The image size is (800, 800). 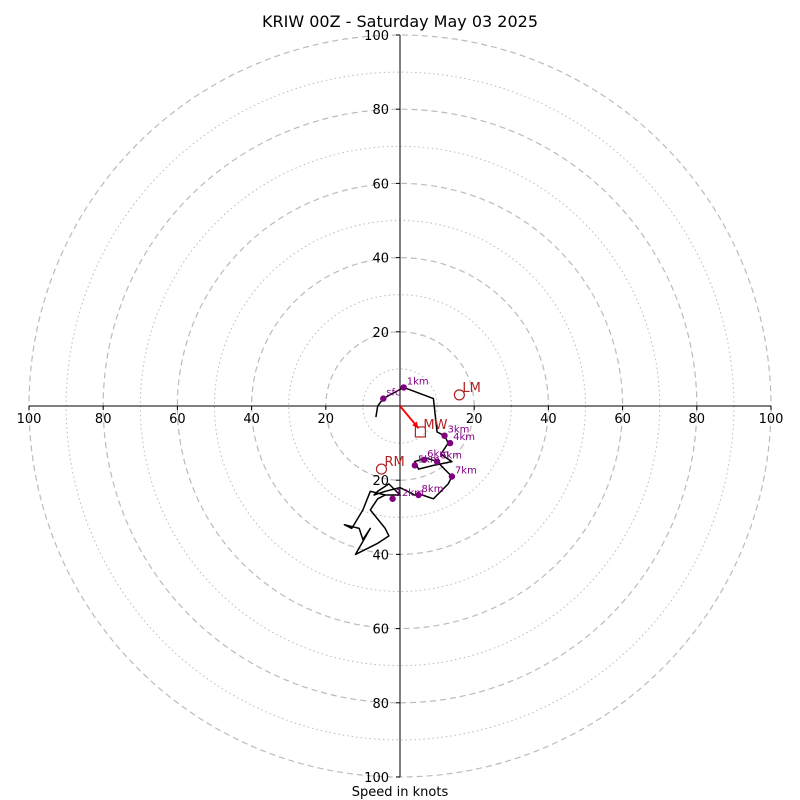 What do you see at coordinates (471, 388) in the screenshot?
I see `storm-motion-label: LM` at bounding box center [471, 388].